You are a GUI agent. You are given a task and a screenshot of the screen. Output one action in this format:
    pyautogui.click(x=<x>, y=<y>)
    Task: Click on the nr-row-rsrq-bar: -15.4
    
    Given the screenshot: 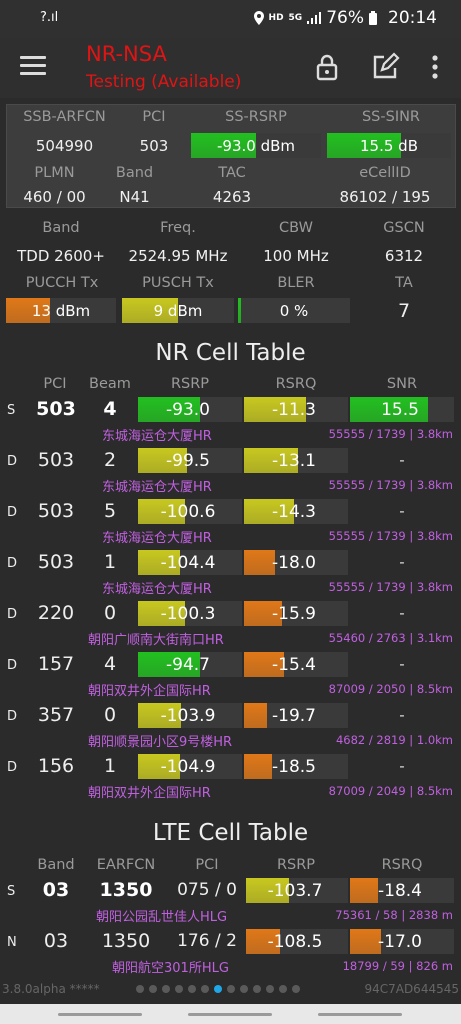 What is the action you would take?
    pyautogui.click(x=296, y=664)
    